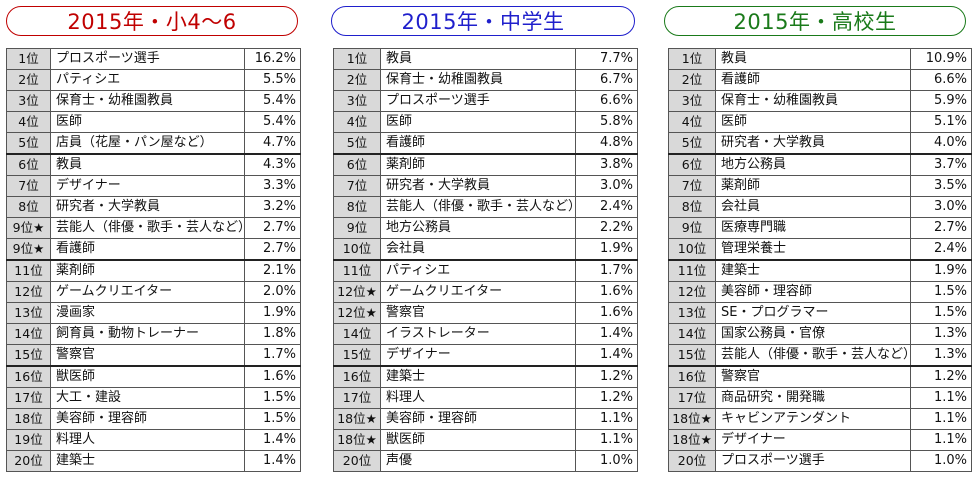 The width and height of the screenshot is (973, 477). I want to click on table-row: 17位 料理人 1.2%, so click(485, 398).